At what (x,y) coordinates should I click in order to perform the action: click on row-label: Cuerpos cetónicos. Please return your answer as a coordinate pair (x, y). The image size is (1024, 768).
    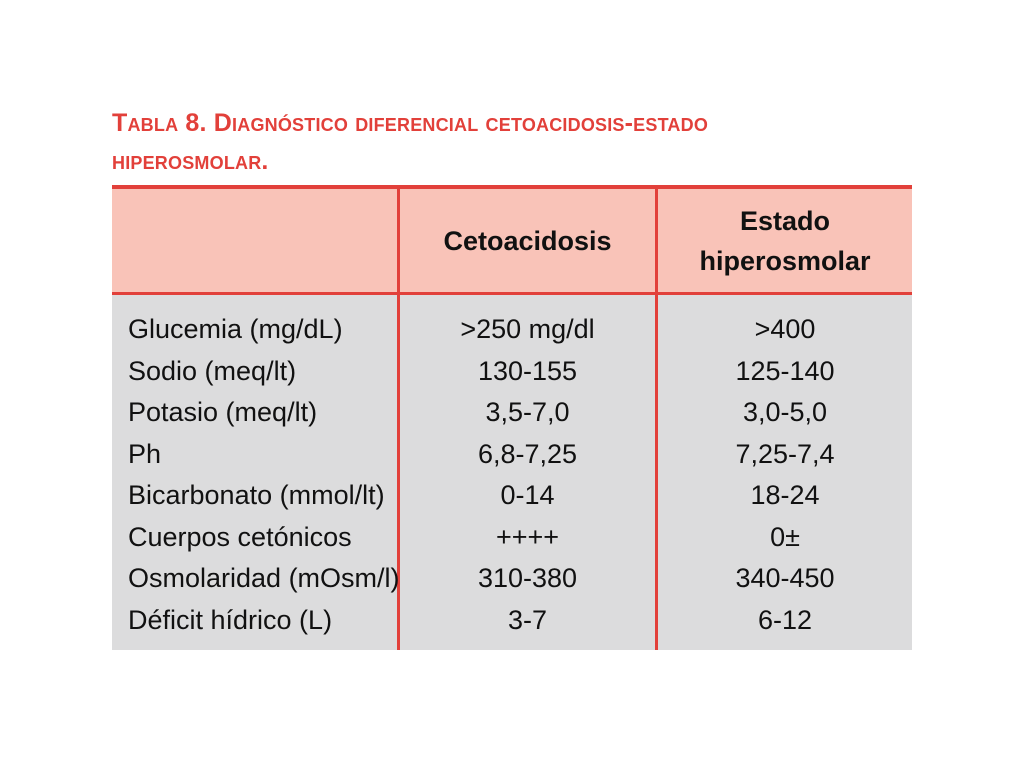
    Looking at the image, I should click on (240, 536).